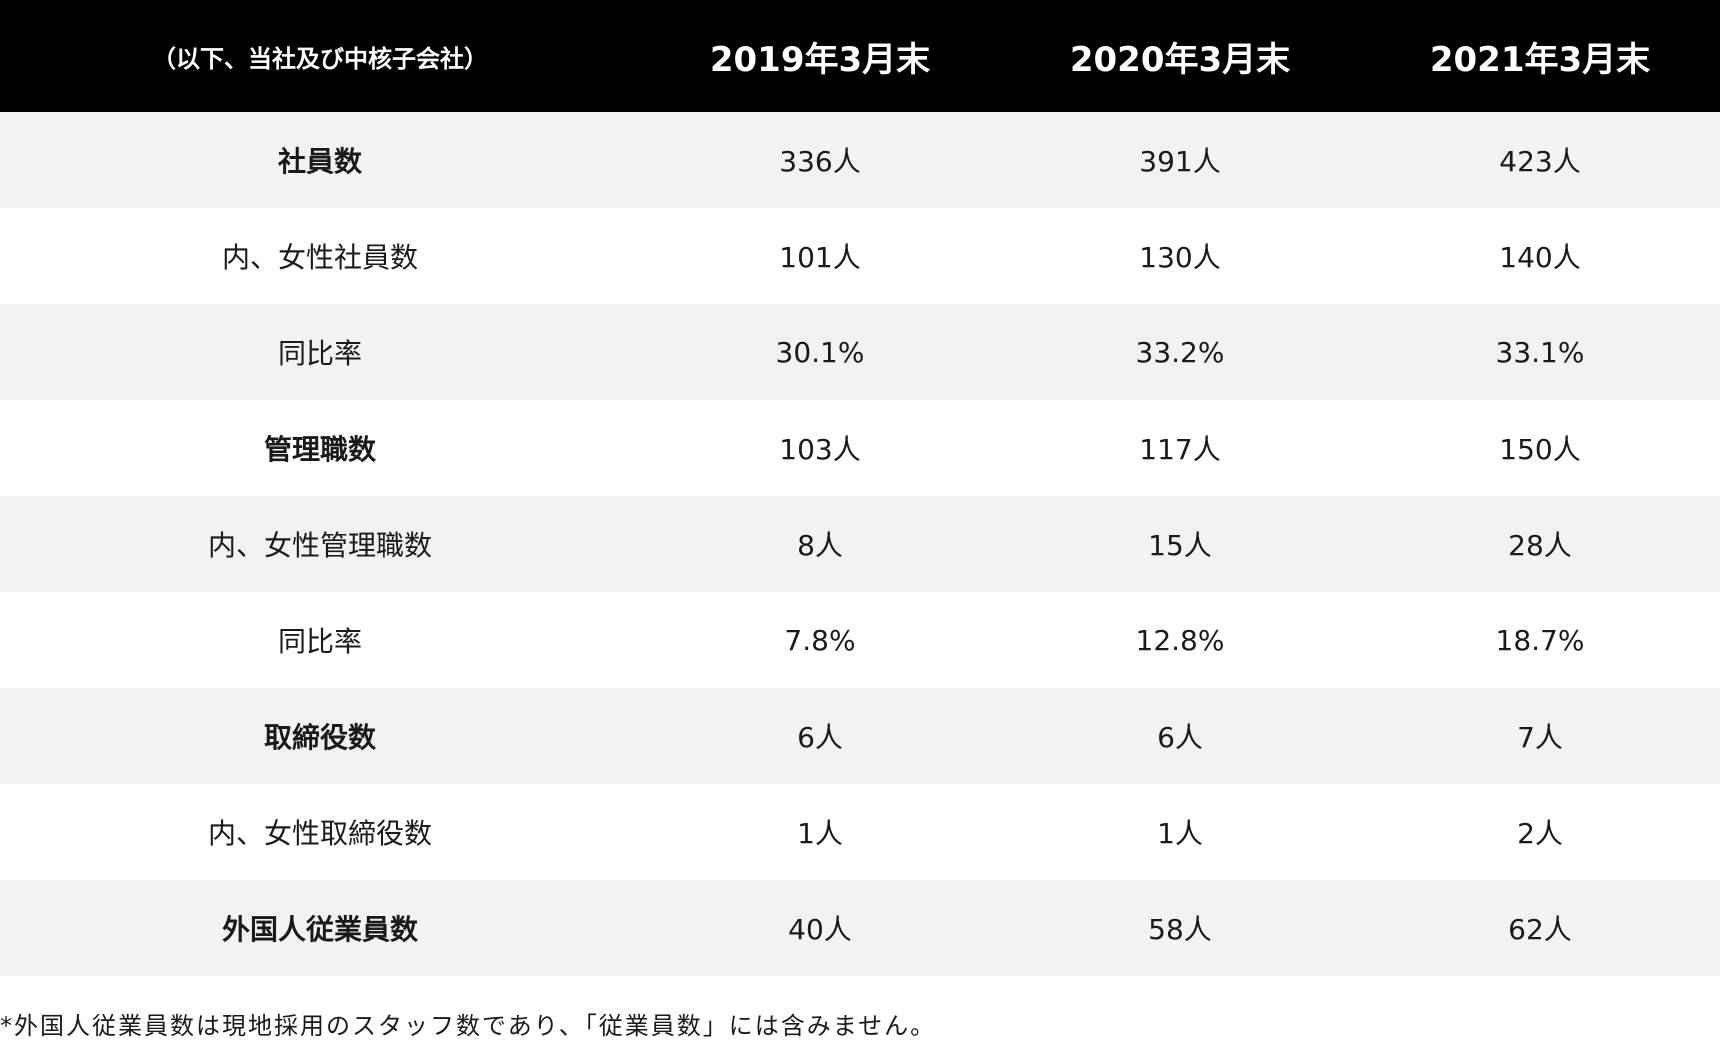 The image size is (1720, 1041). What do you see at coordinates (319, 449) in the screenshot?
I see `row-label: 管理職数` at bounding box center [319, 449].